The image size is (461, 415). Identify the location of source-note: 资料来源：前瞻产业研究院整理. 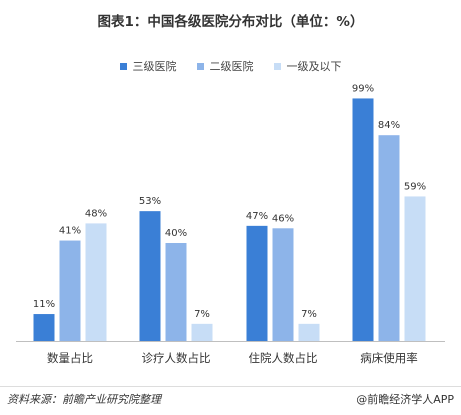
(84, 399).